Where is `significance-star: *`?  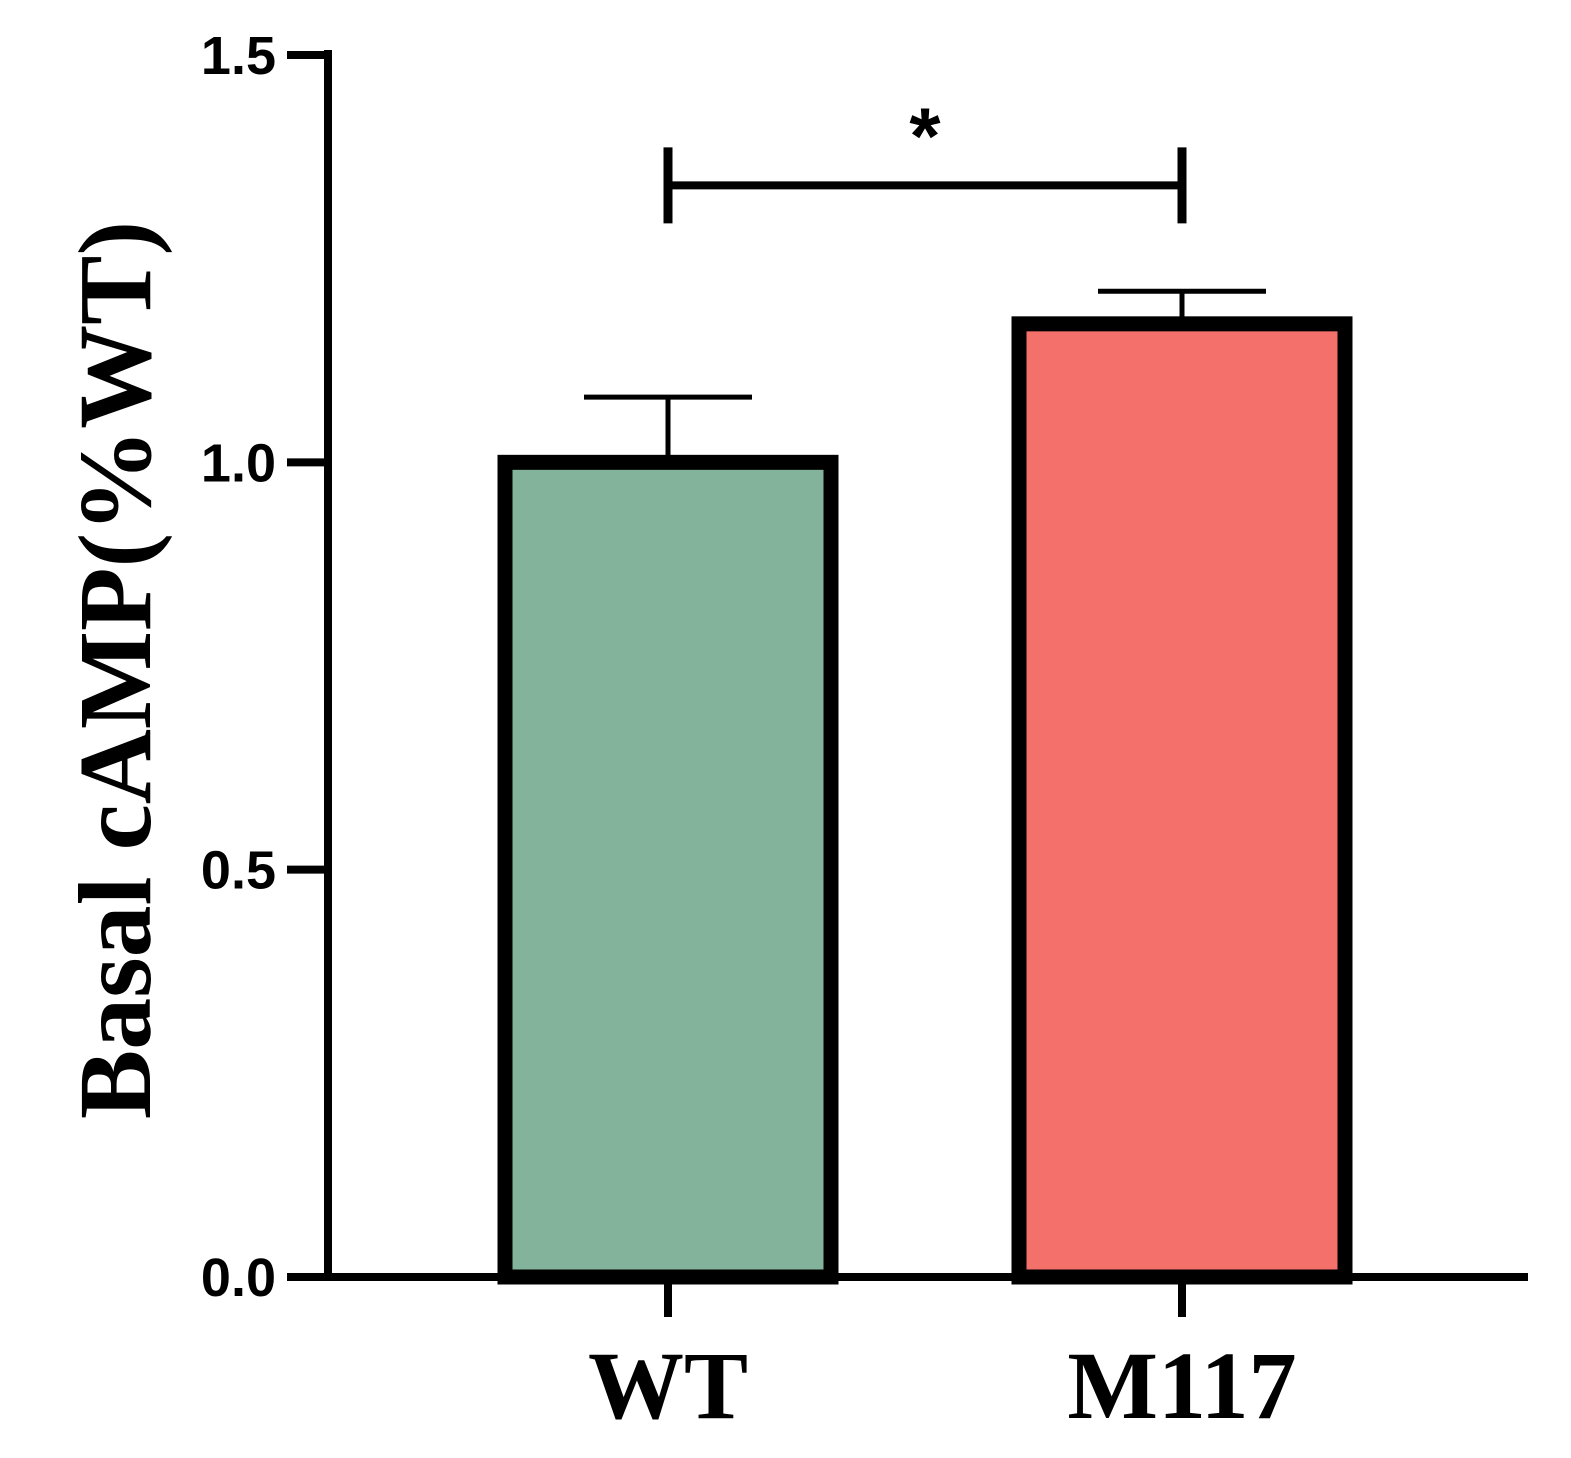 significance-star: * is located at coordinates (925, 135).